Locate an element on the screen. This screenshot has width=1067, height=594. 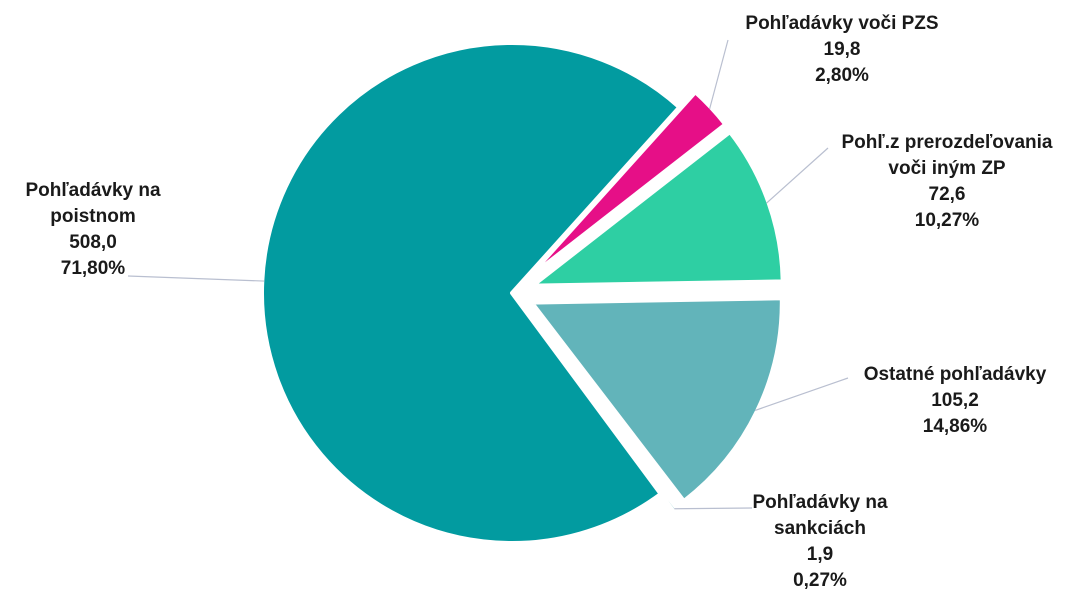
percent-label: 71,80% is located at coordinates (93, 268).